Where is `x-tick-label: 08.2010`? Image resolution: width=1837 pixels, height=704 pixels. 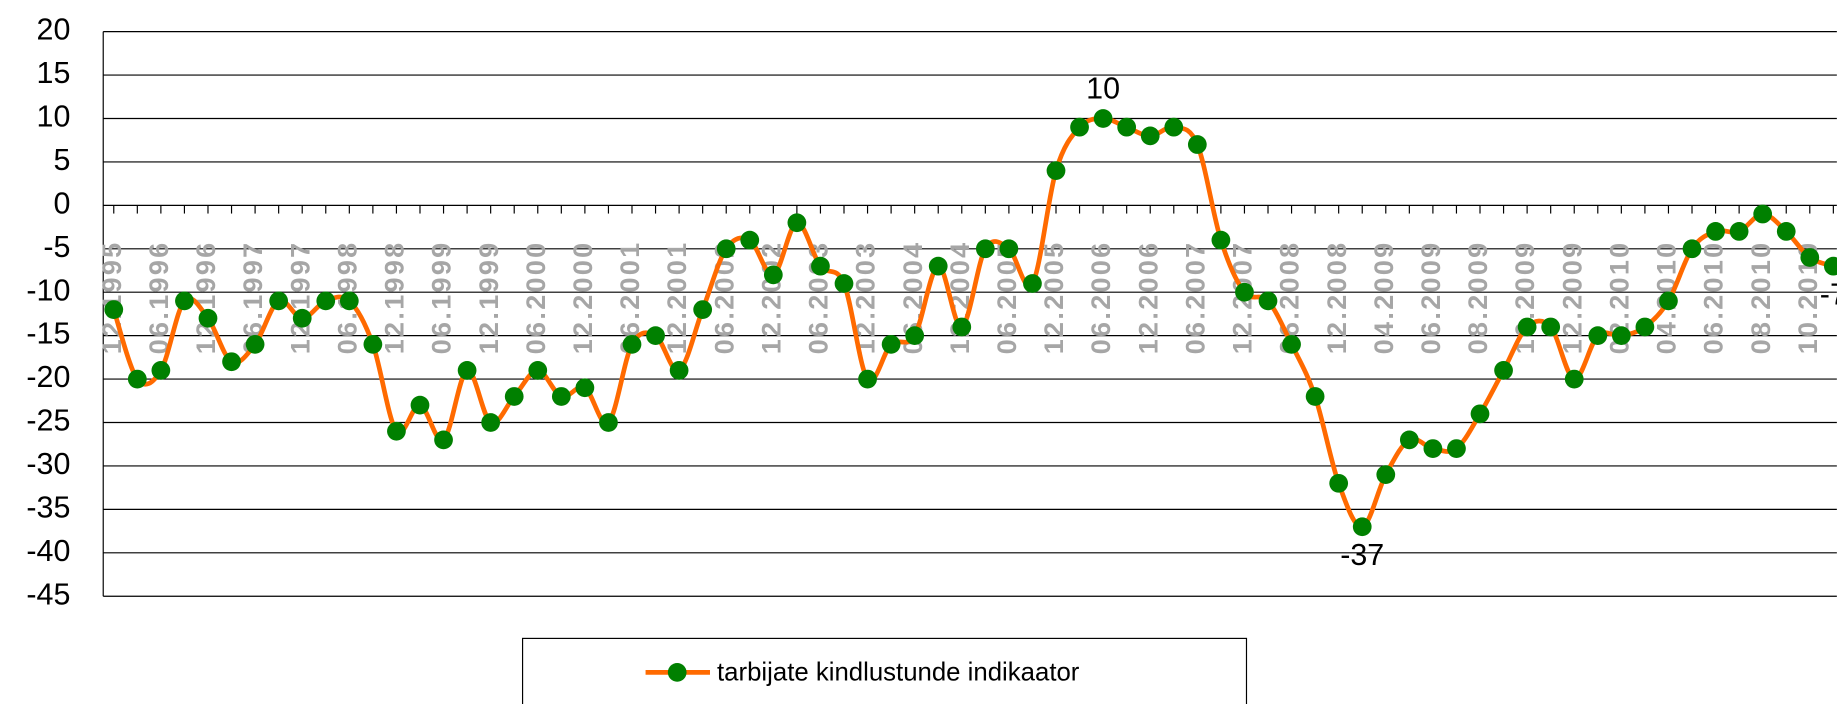
x-tick-label: 08.2010 is located at coordinates (1761, 297).